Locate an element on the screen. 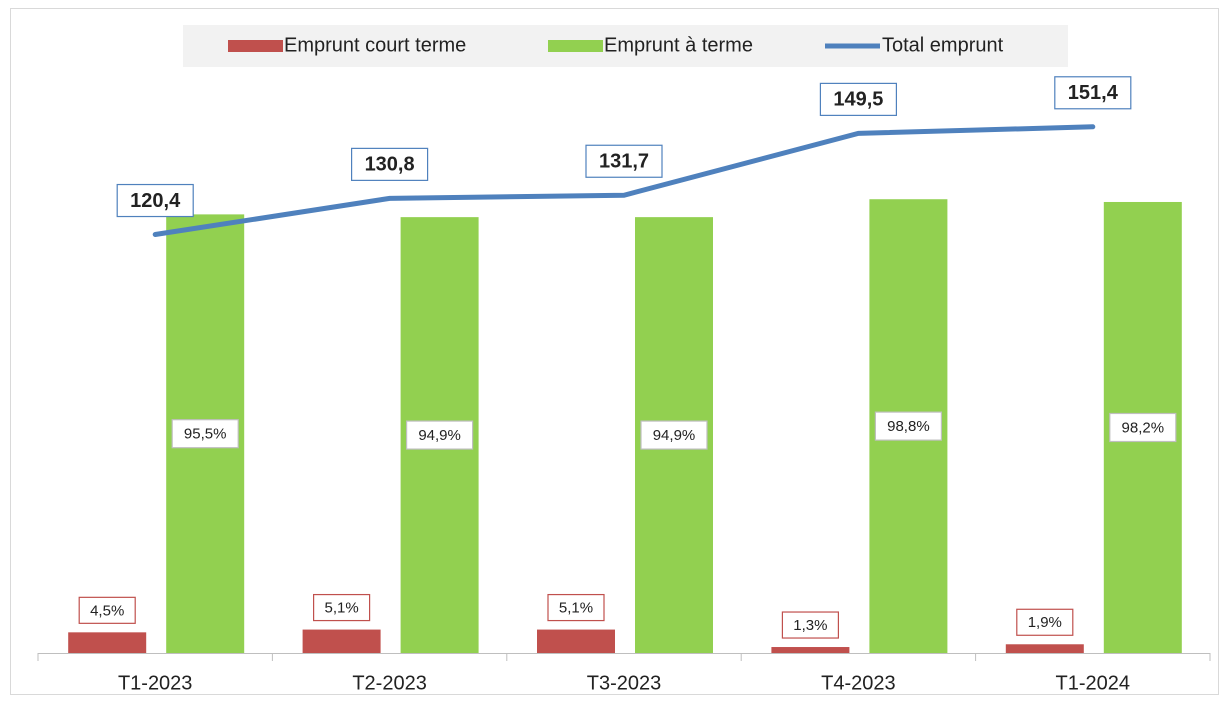  line-label: 120,4 is located at coordinates (155, 201).